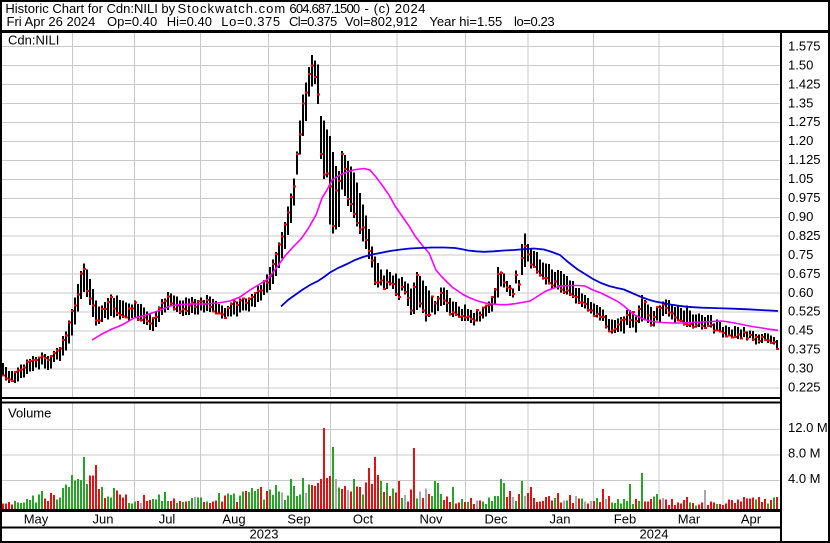  What do you see at coordinates (804, 311) in the screenshot?
I see `svg-text: 0.525` at bounding box center [804, 311].